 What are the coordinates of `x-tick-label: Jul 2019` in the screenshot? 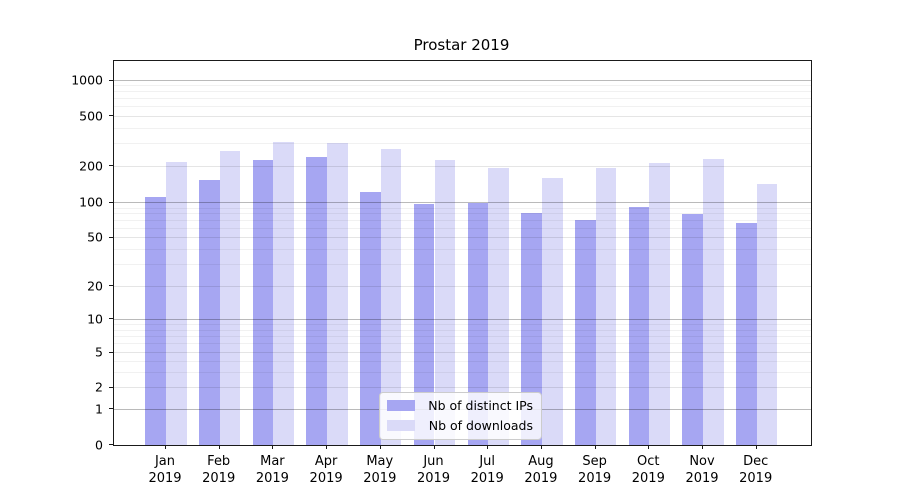 It's located at (487, 470).